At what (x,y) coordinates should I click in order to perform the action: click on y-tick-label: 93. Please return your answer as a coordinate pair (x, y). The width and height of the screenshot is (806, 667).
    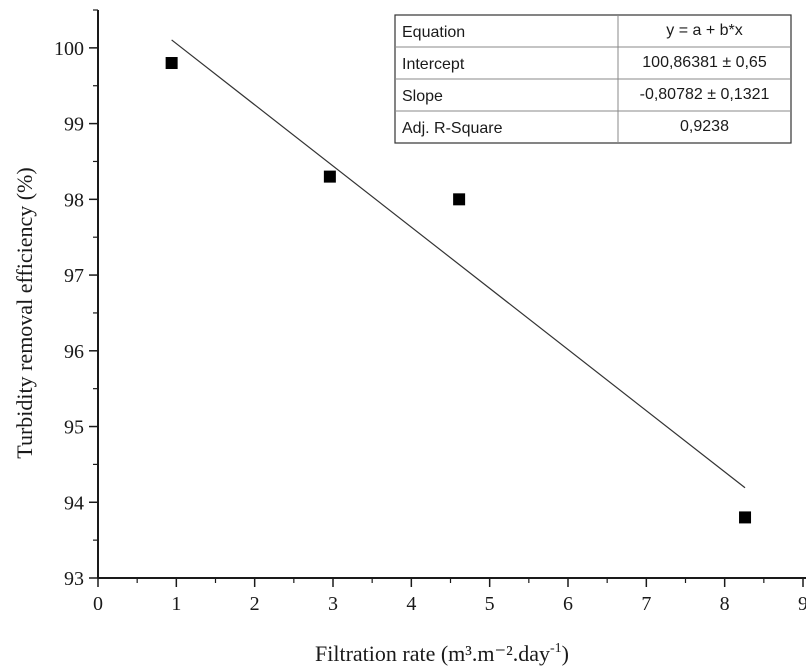
    Looking at the image, I should click on (74, 579).